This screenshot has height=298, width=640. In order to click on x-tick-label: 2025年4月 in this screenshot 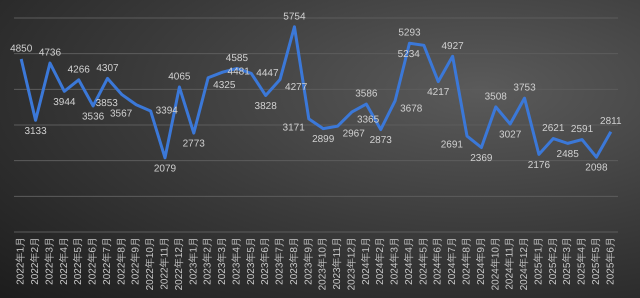, I will do `click(582, 261)`.